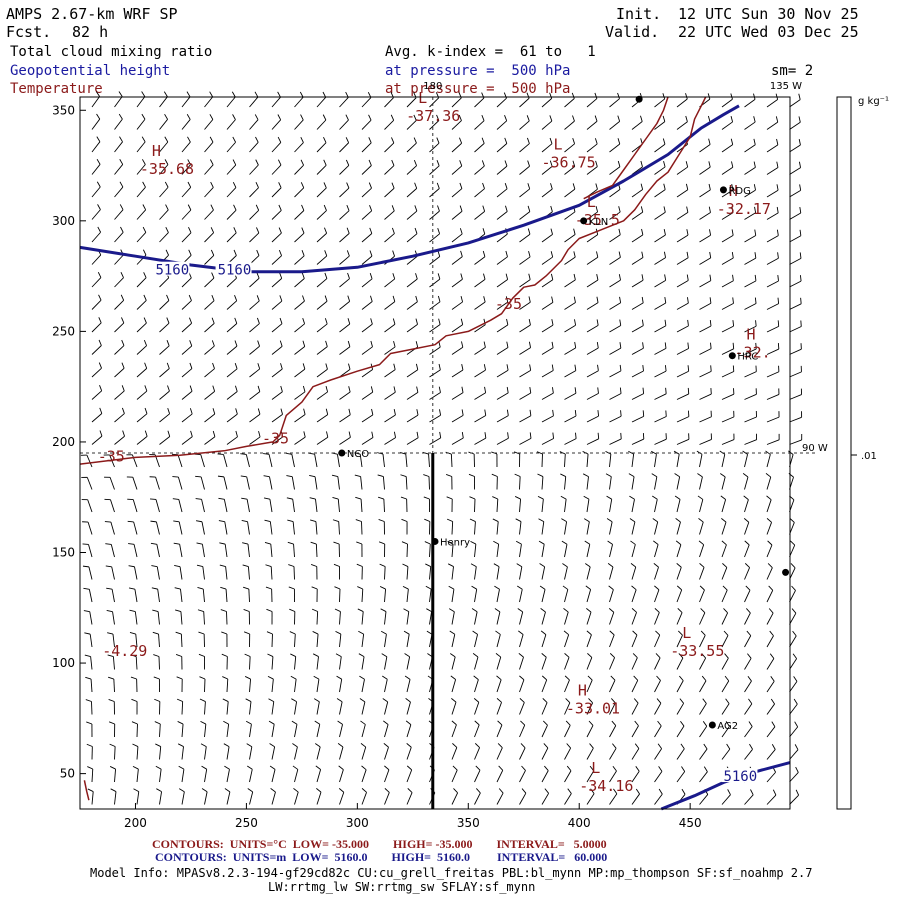  What do you see at coordinates (606, 786) in the screenshot?
I see `extremum-value: -34.16` at bounding box center [606, 786].